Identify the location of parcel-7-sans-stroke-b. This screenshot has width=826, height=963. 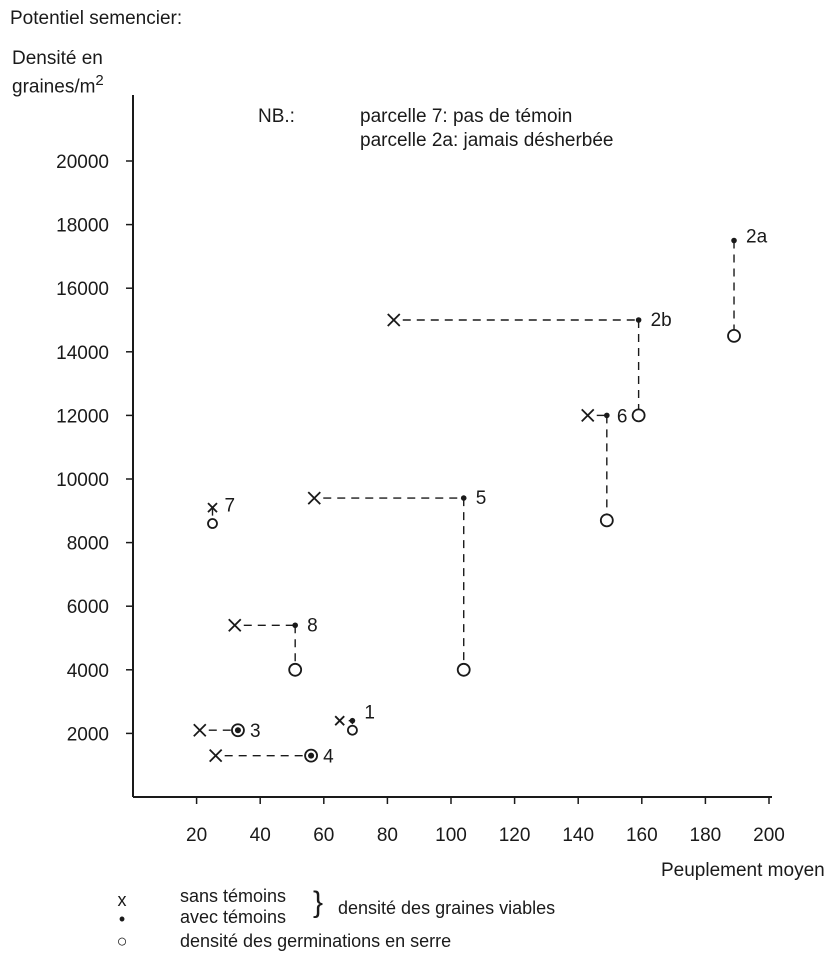
(212, 507).